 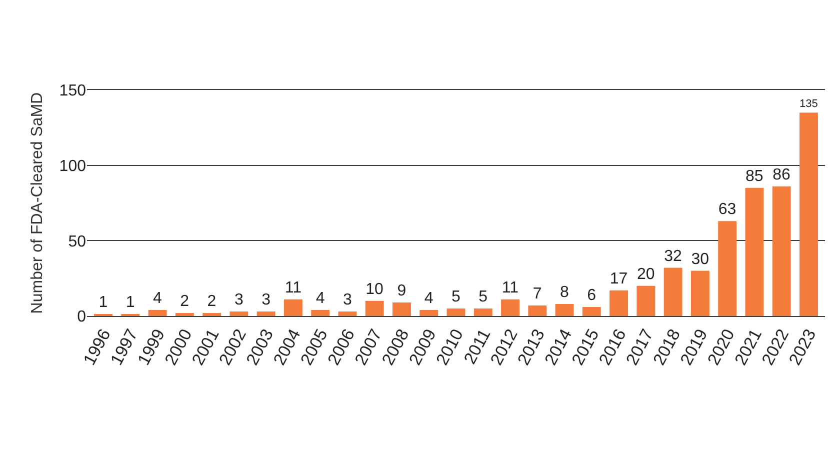 What do you see at coordinates (591, 295) in the screenshot?
I see `data-label: 6` at bounding box center [591, 295].